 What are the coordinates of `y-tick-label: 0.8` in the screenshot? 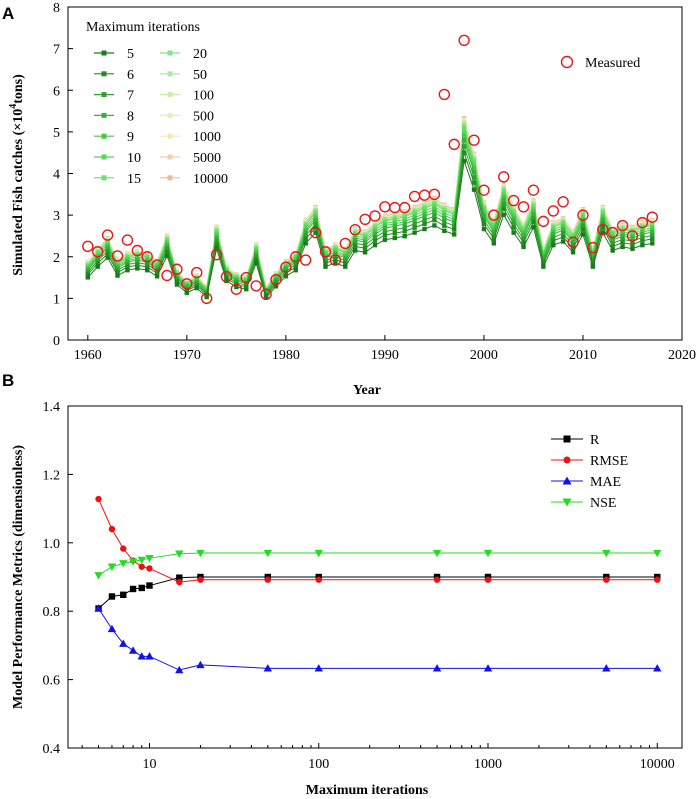 It's located at (52, 612).